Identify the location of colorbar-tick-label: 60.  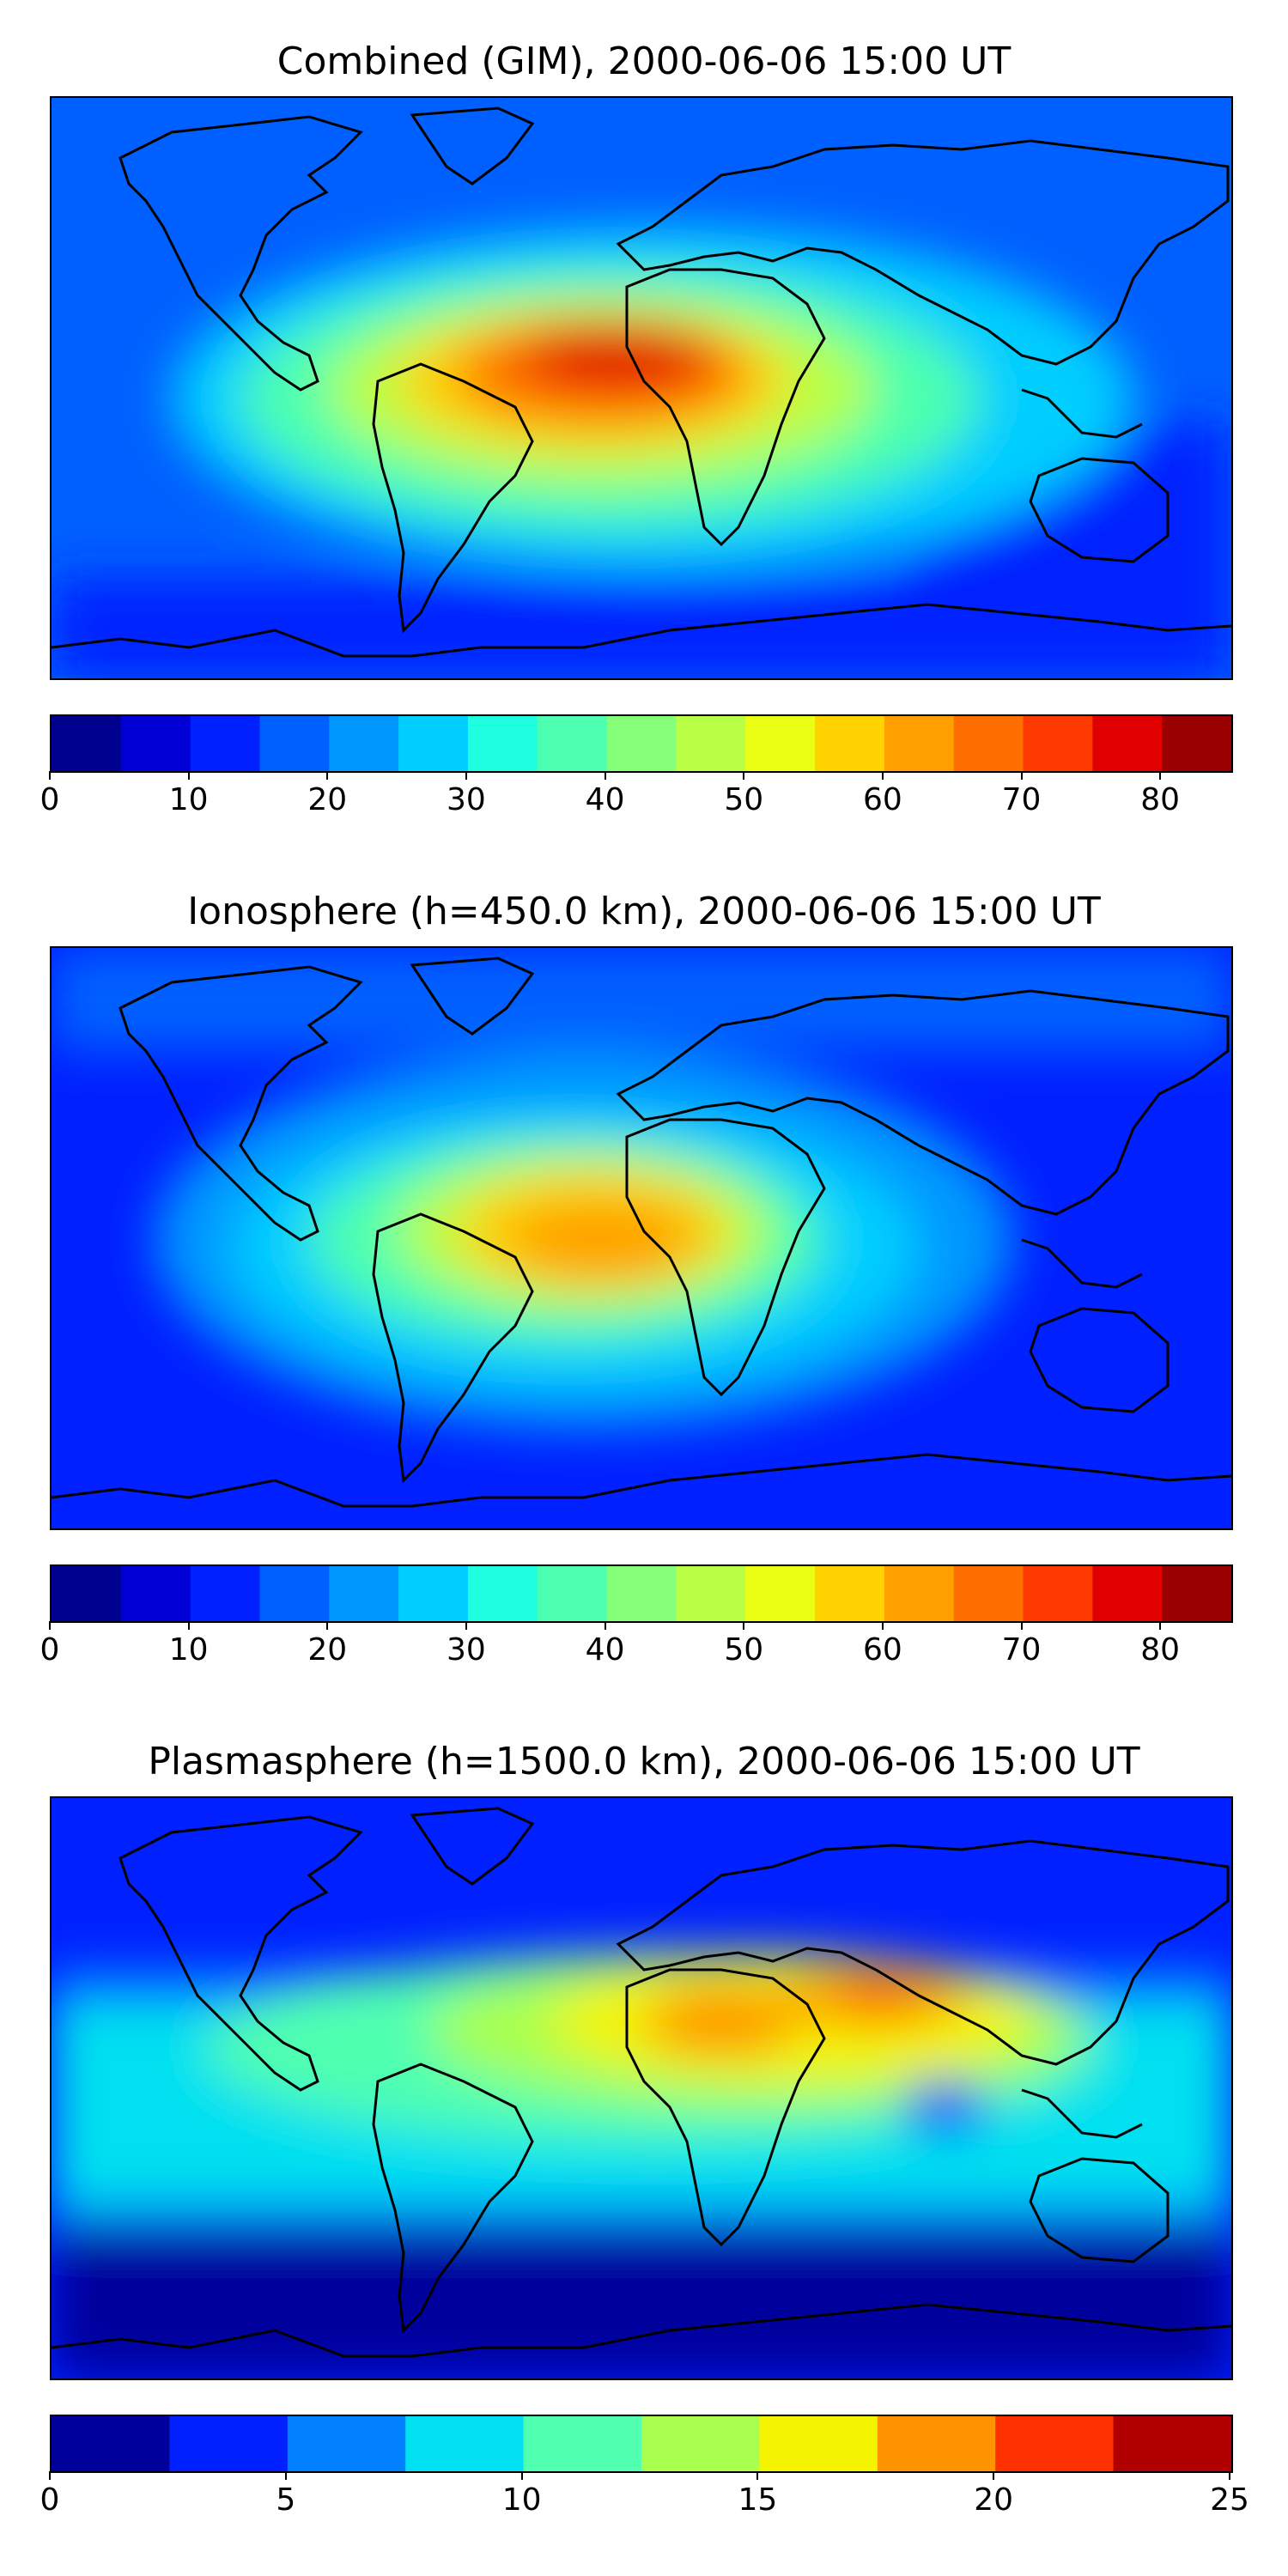
(882, 799).